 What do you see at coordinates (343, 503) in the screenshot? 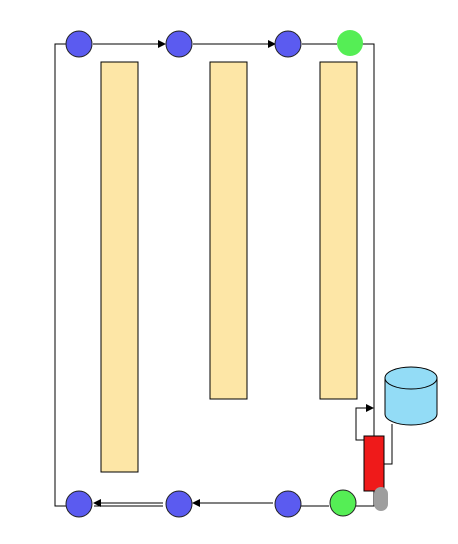
I see `bottom-endpoint-node` at bounding box center [343, 503].